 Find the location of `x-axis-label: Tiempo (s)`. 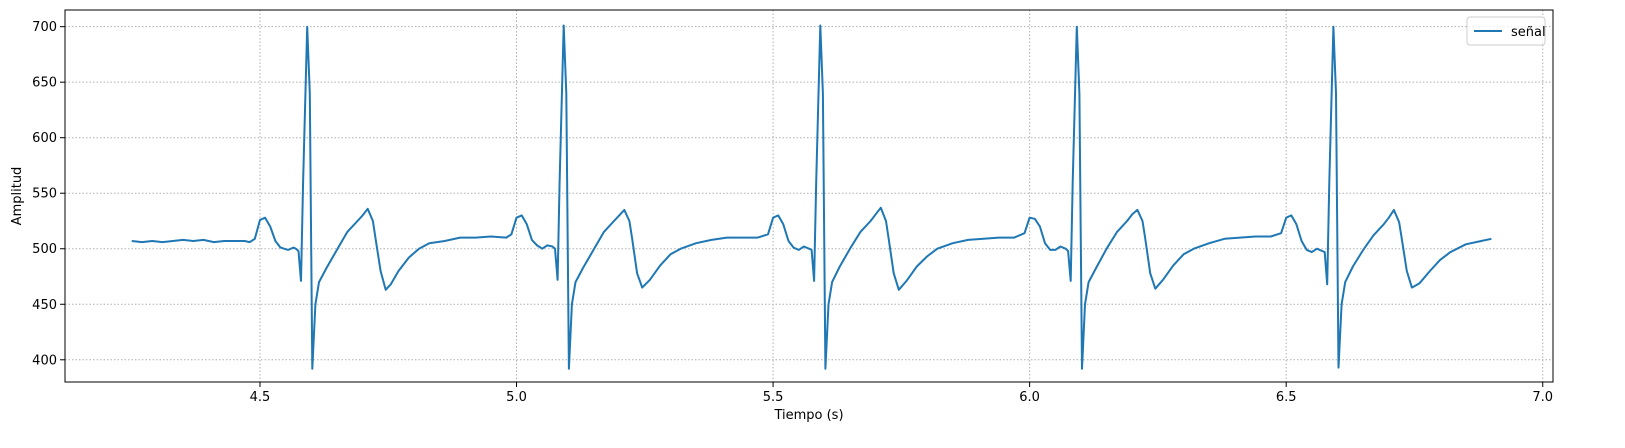

x-axis-label: Tiempo (s) is located at coordinates (808, 415).